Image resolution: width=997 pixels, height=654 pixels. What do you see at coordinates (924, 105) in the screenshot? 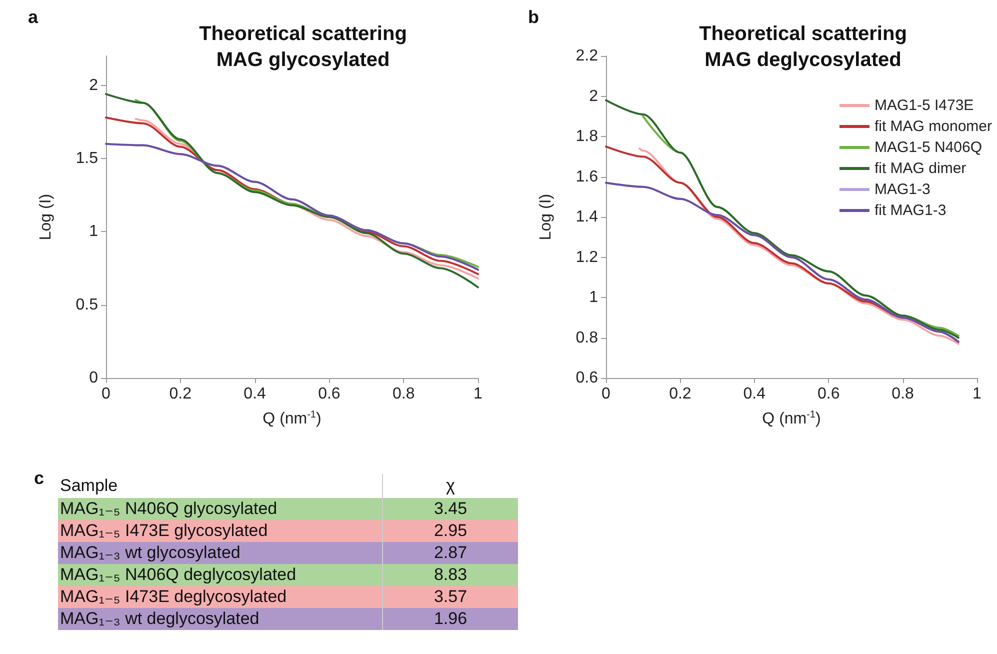
I see `legend-label: MAG1-5 I473E` at bounding box center [924, 105].